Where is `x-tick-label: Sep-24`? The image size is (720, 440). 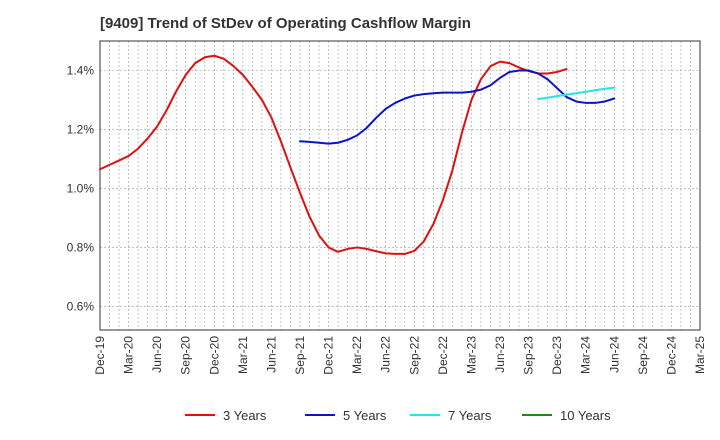
x-tick-label: Sep-24 is located at coordinates (643, 355).